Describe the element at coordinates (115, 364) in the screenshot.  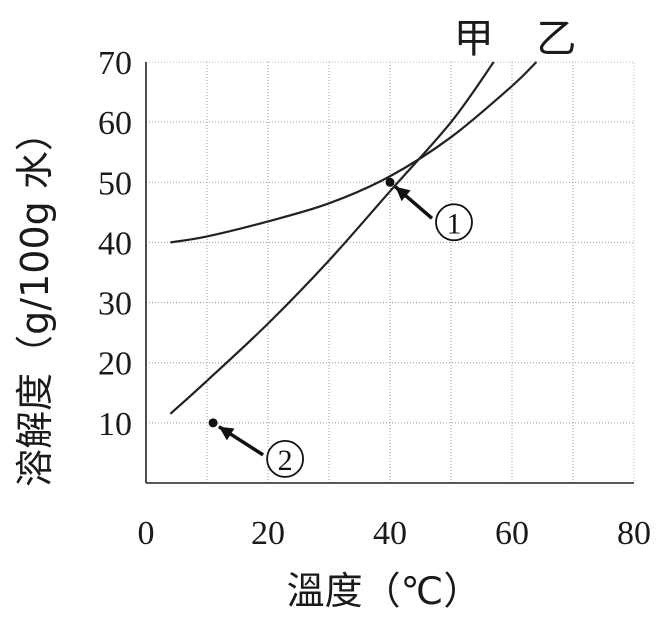
I see `y-tick-label: 20` at that location.